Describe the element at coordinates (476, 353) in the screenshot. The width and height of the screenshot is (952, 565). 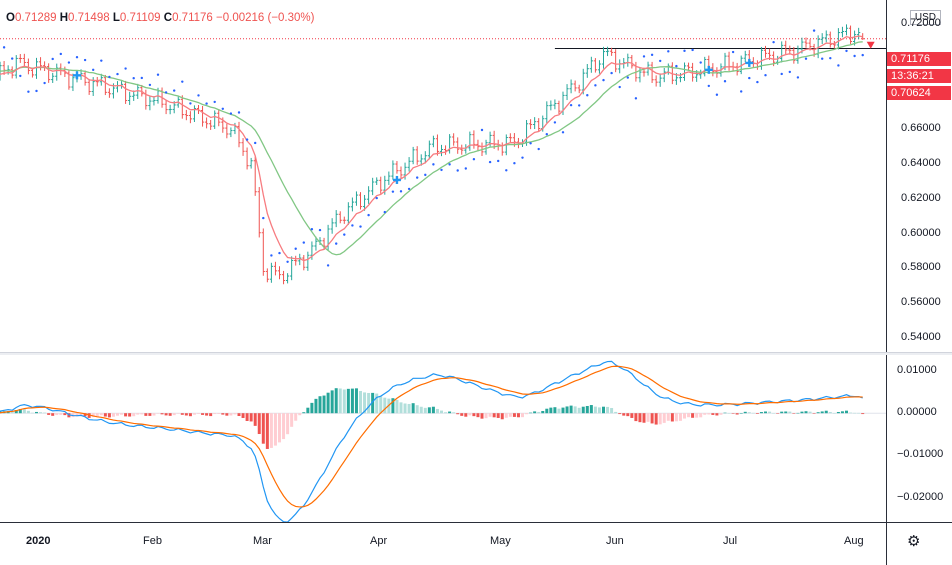
I see `pane-separator` at that location.